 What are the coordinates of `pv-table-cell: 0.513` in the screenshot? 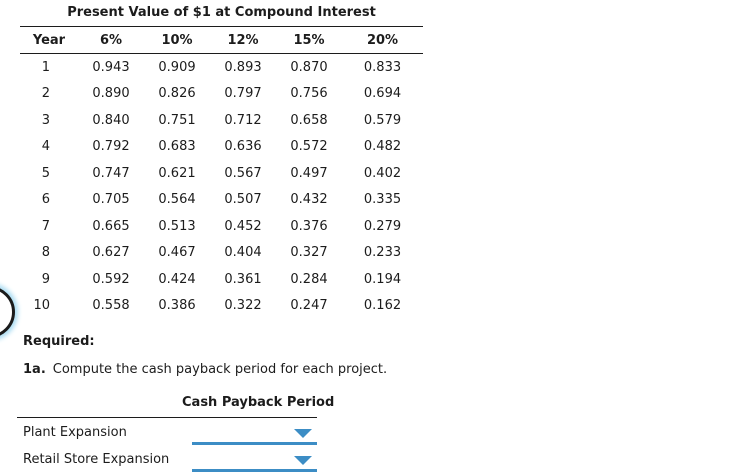 It's located at (177, 226).